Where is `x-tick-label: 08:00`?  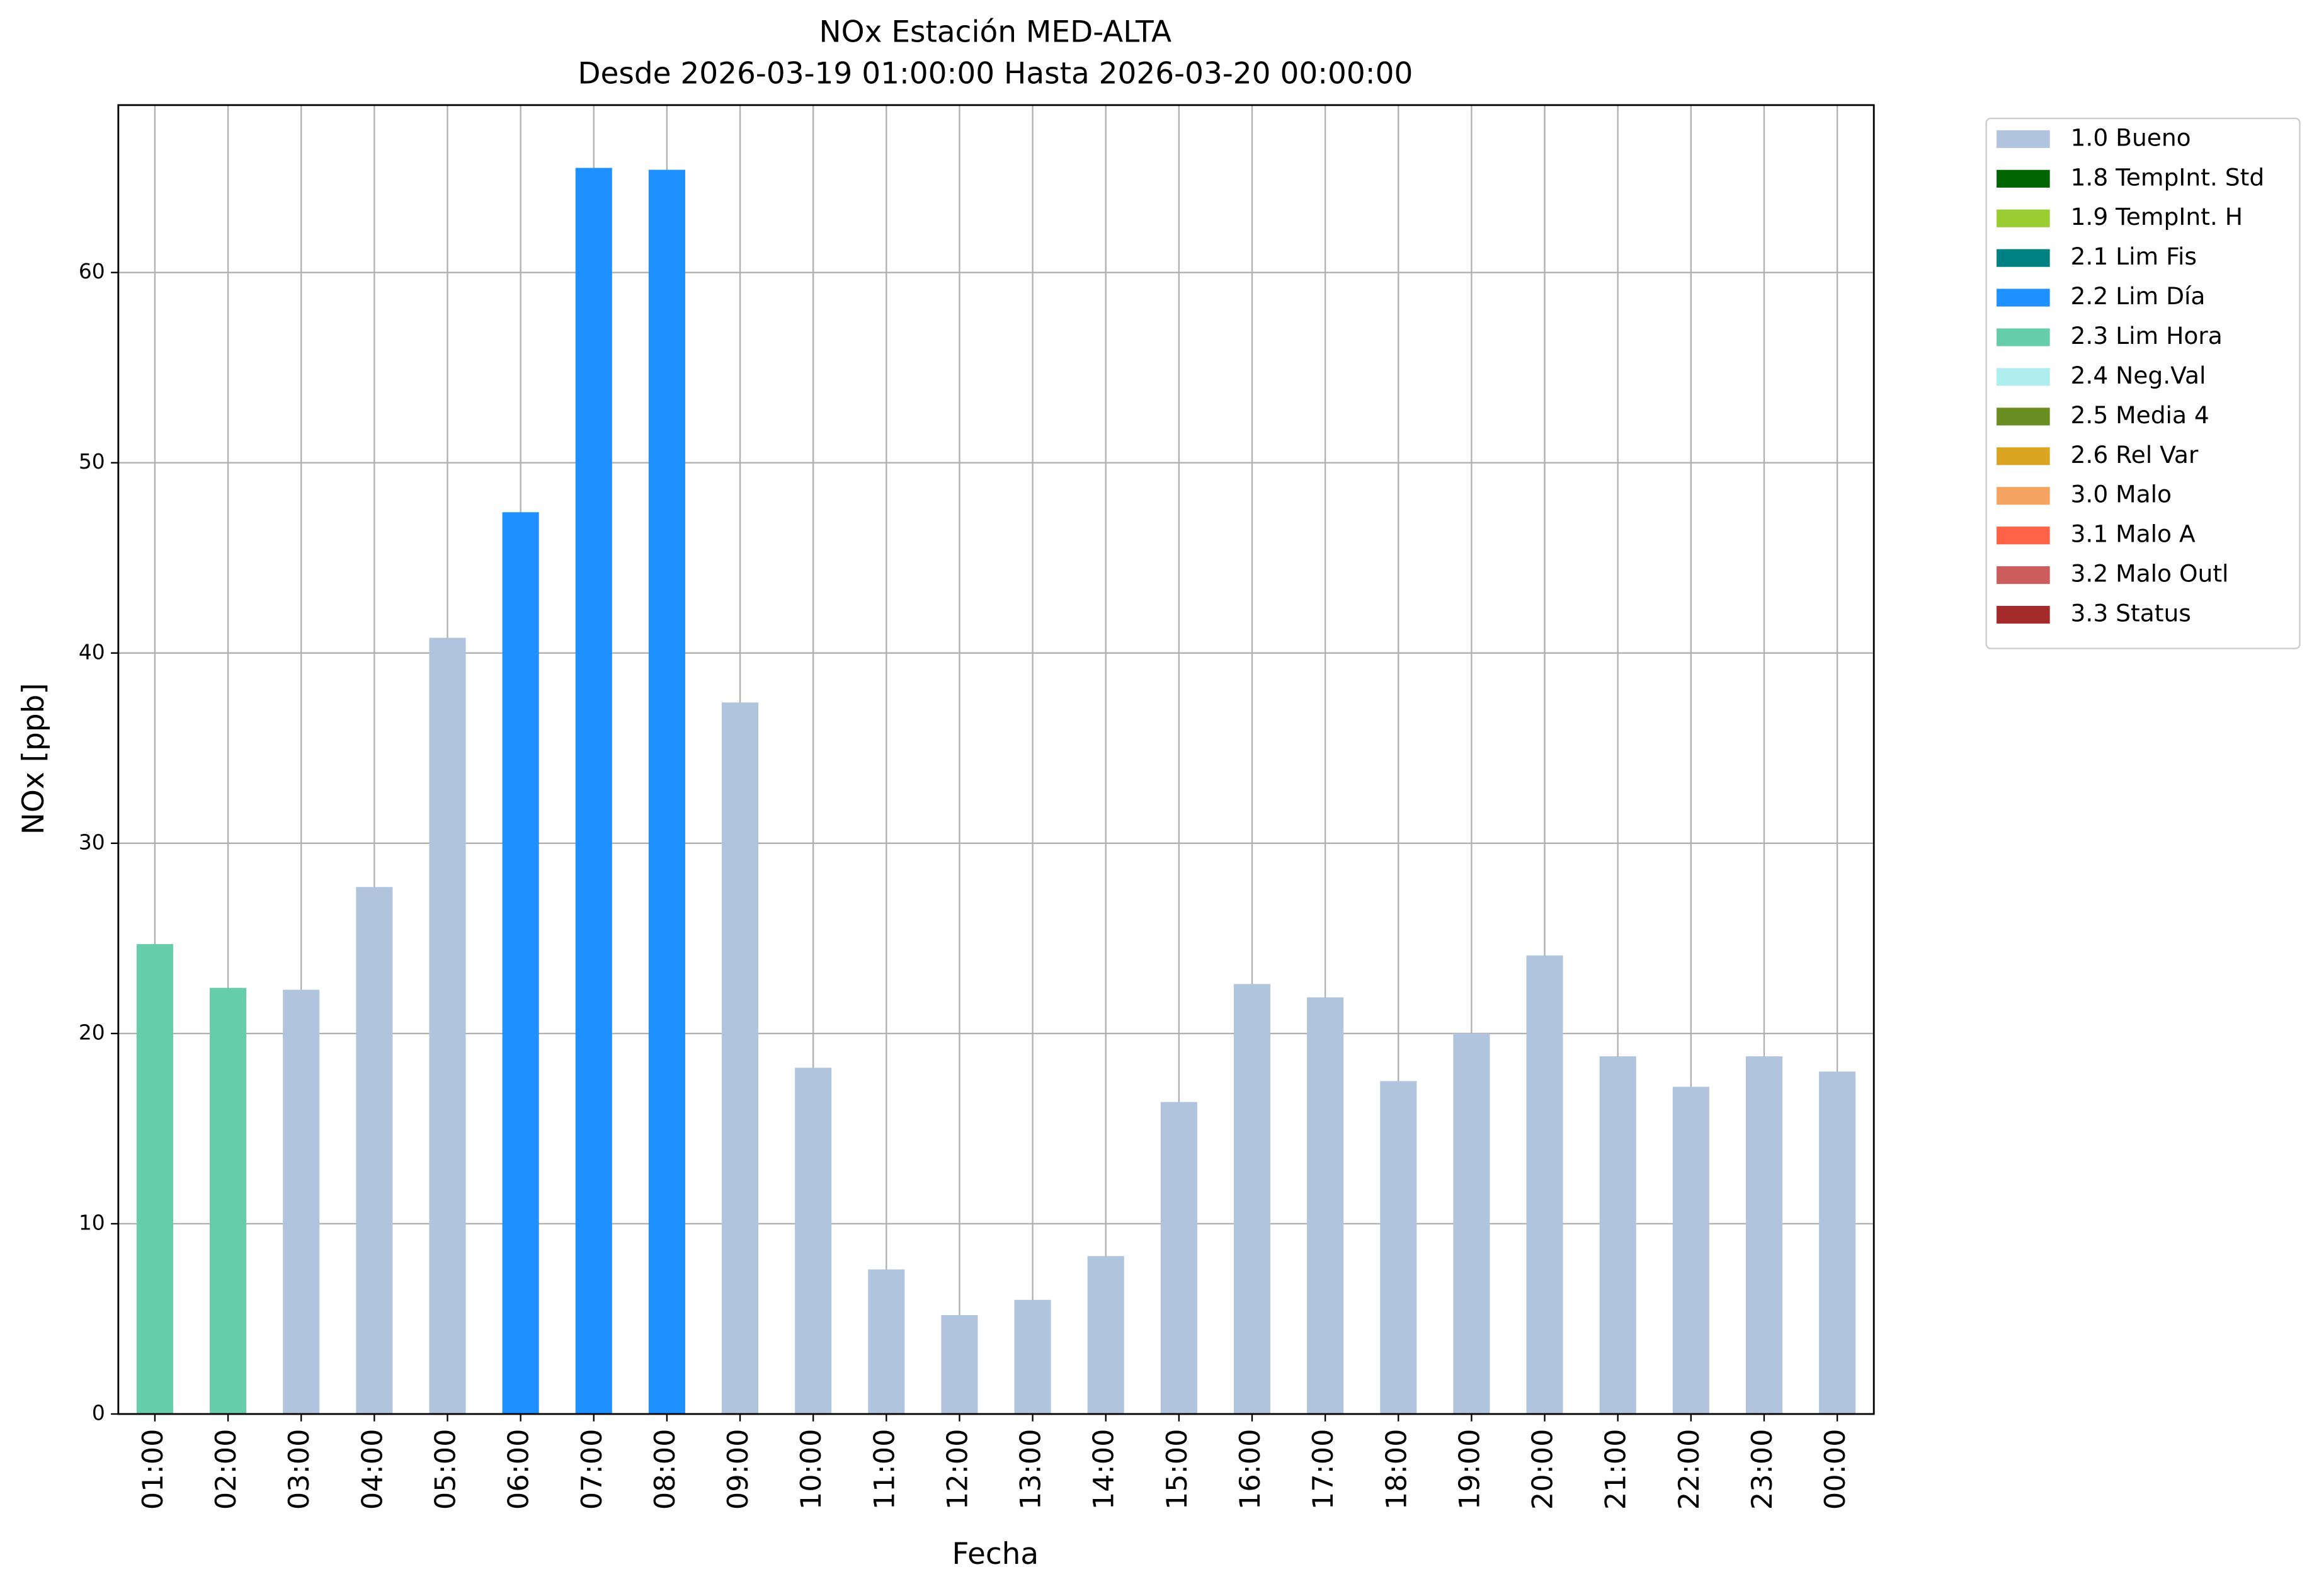
x-tick-label: 08:00 is located at coordinates (665, 1469).